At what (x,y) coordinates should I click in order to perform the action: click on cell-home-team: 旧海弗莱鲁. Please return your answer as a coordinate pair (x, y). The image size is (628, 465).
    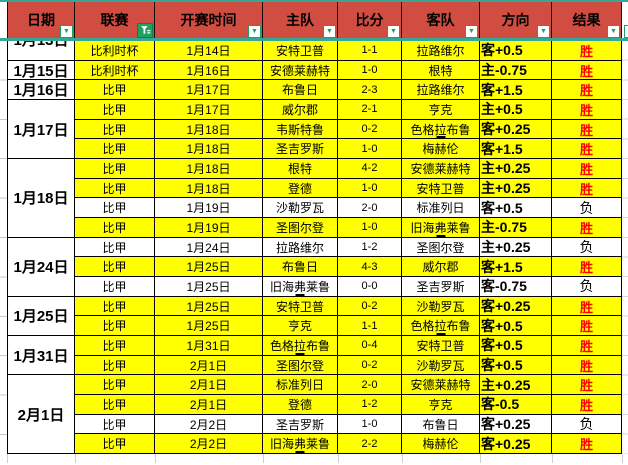
    Looking at the image, I should click on (300, 444).